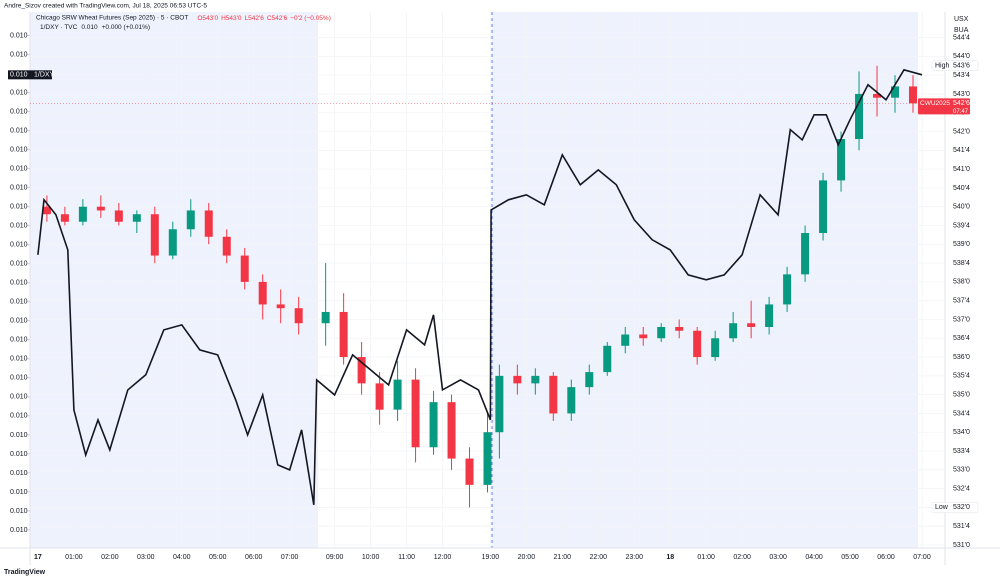  Describe the element at coordinates (254, 557) in the screenshot. I see `x-tick-label: 06:00` at that location.